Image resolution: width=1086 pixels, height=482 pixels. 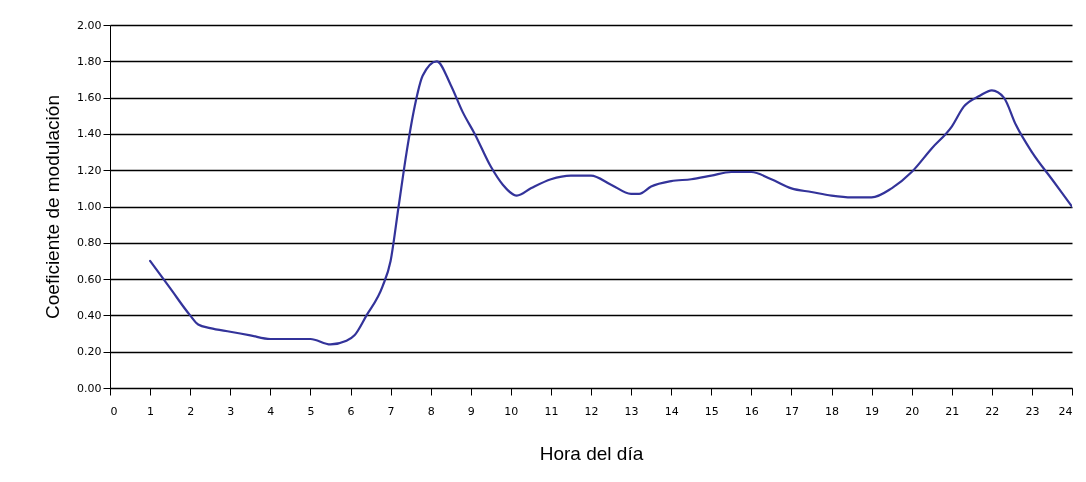 What do you see at coordinates (671, 411) in the screenshot?
I see `x-tick-label: 14` at bounding box center [671, 411].